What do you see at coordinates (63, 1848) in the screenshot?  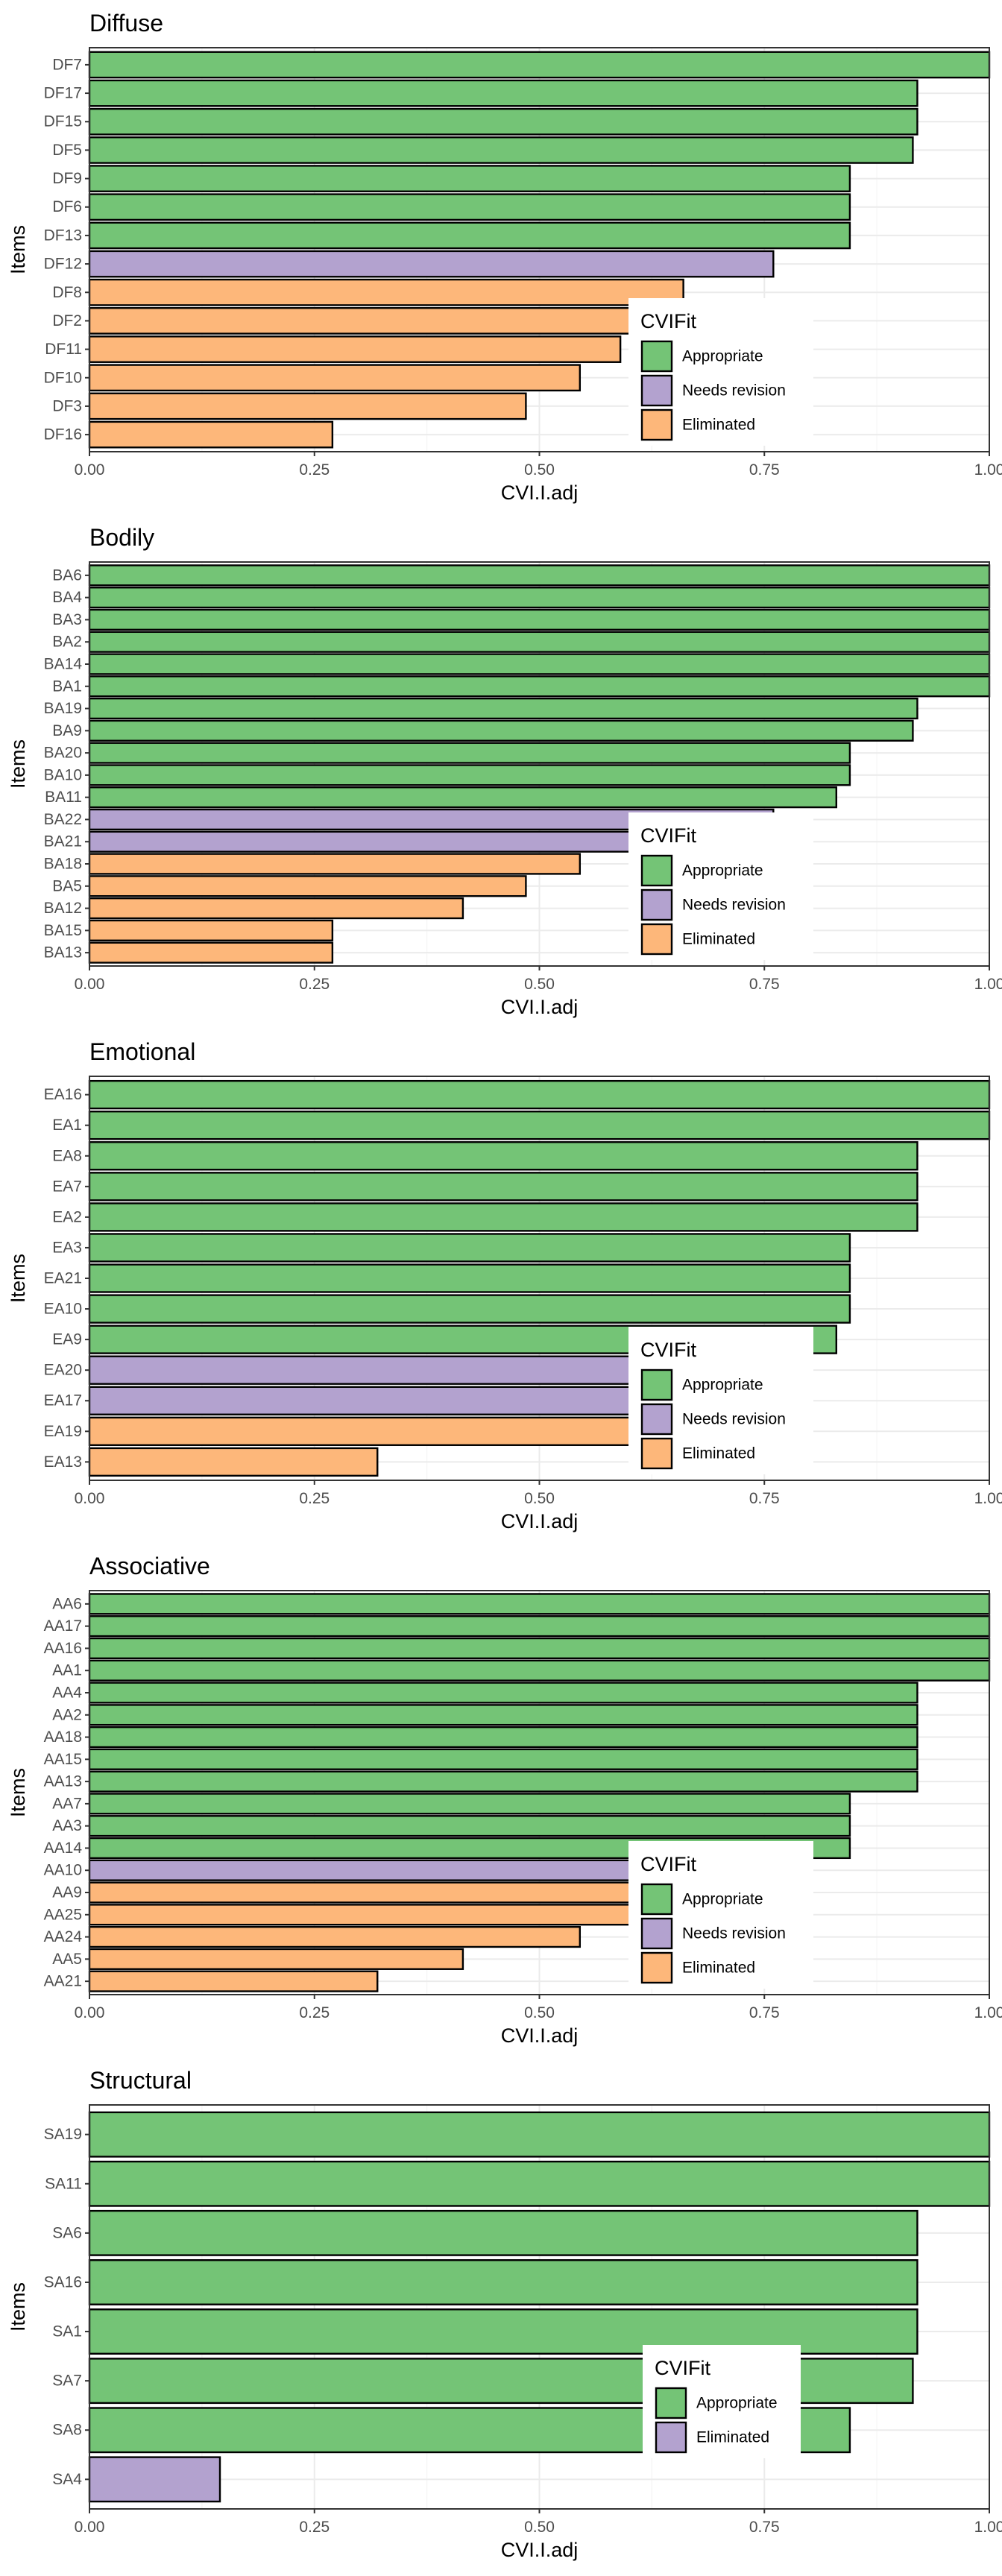 I see `y-tick-label-aa14: AA14` at bounding box center [63, 1848].